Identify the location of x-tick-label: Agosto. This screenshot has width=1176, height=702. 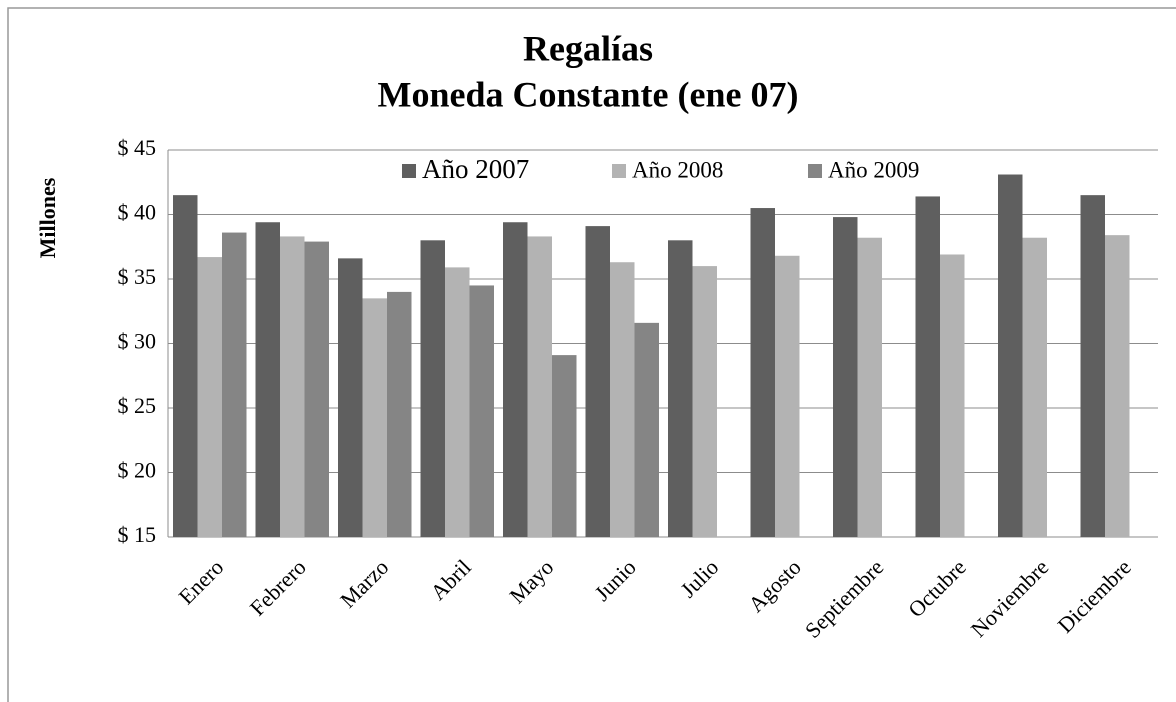
(774, 585).